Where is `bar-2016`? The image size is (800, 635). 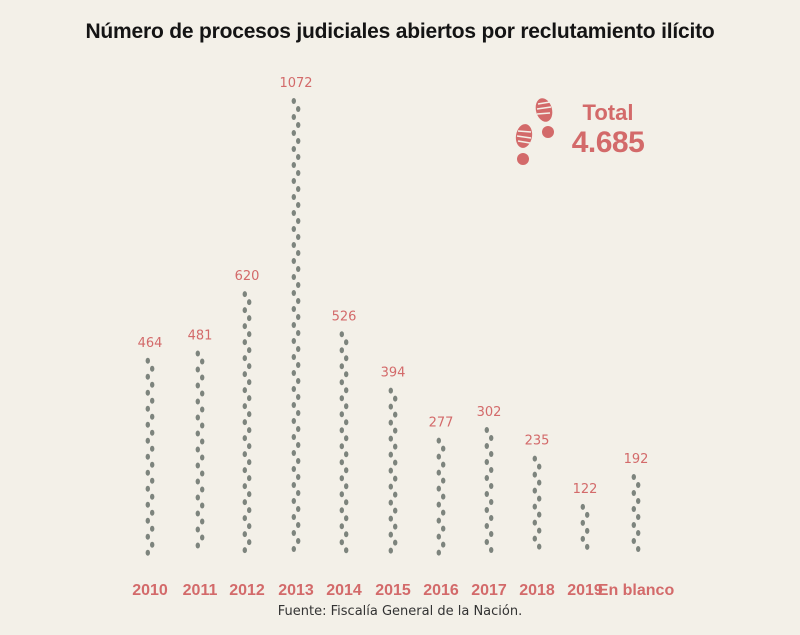
bar-2016 is located at coordinates (441, 496).